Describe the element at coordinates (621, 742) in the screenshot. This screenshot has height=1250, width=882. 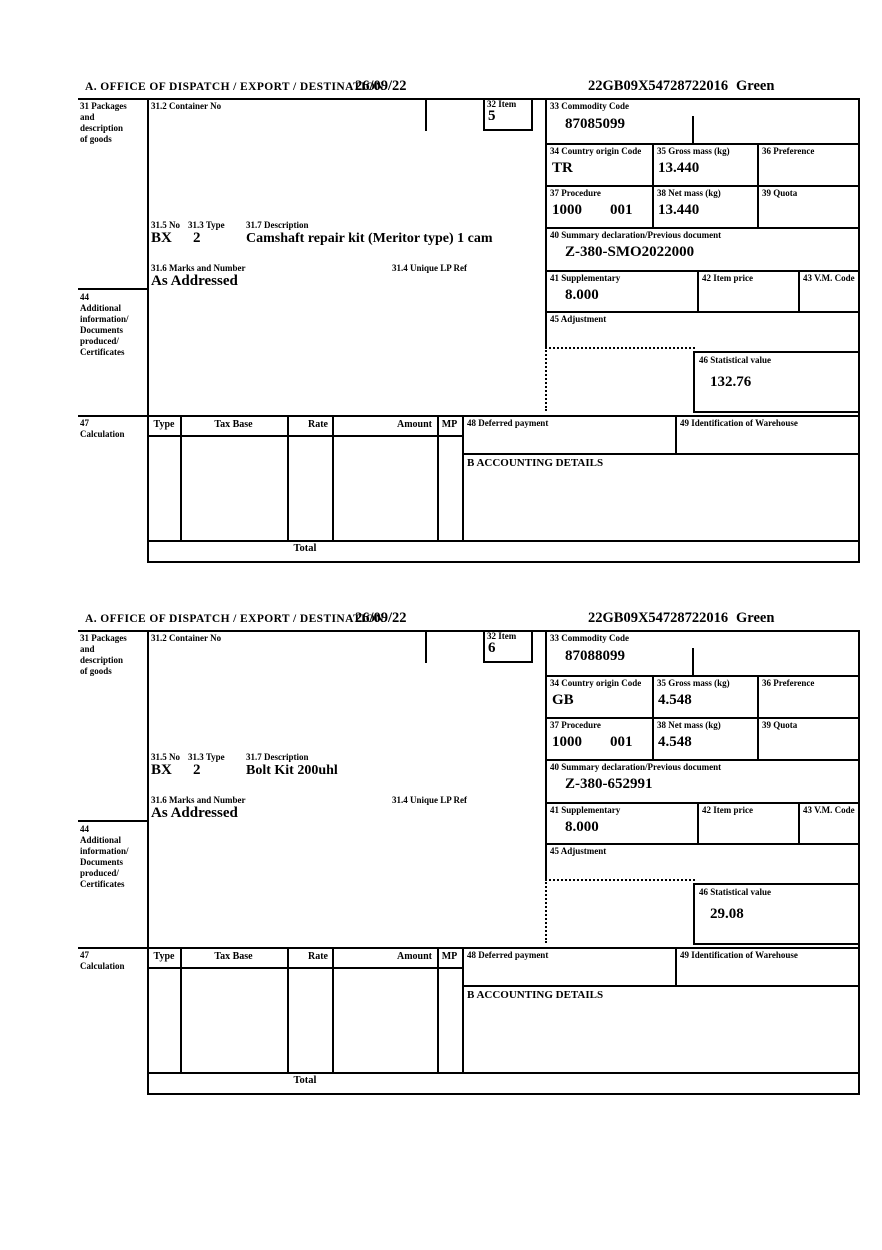
I see `procedure-value-2: 001` at that location.